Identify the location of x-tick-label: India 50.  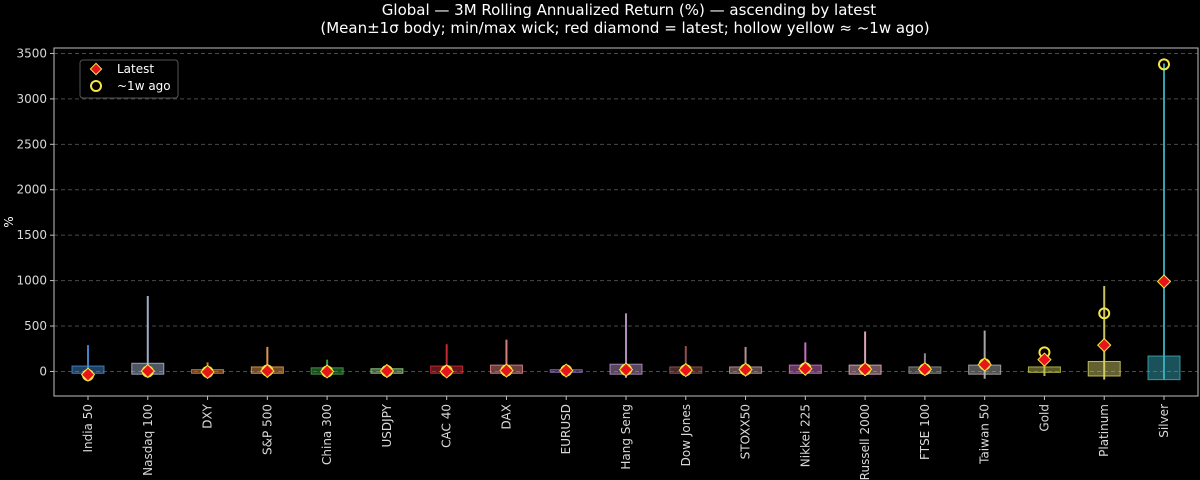
(88, 428).